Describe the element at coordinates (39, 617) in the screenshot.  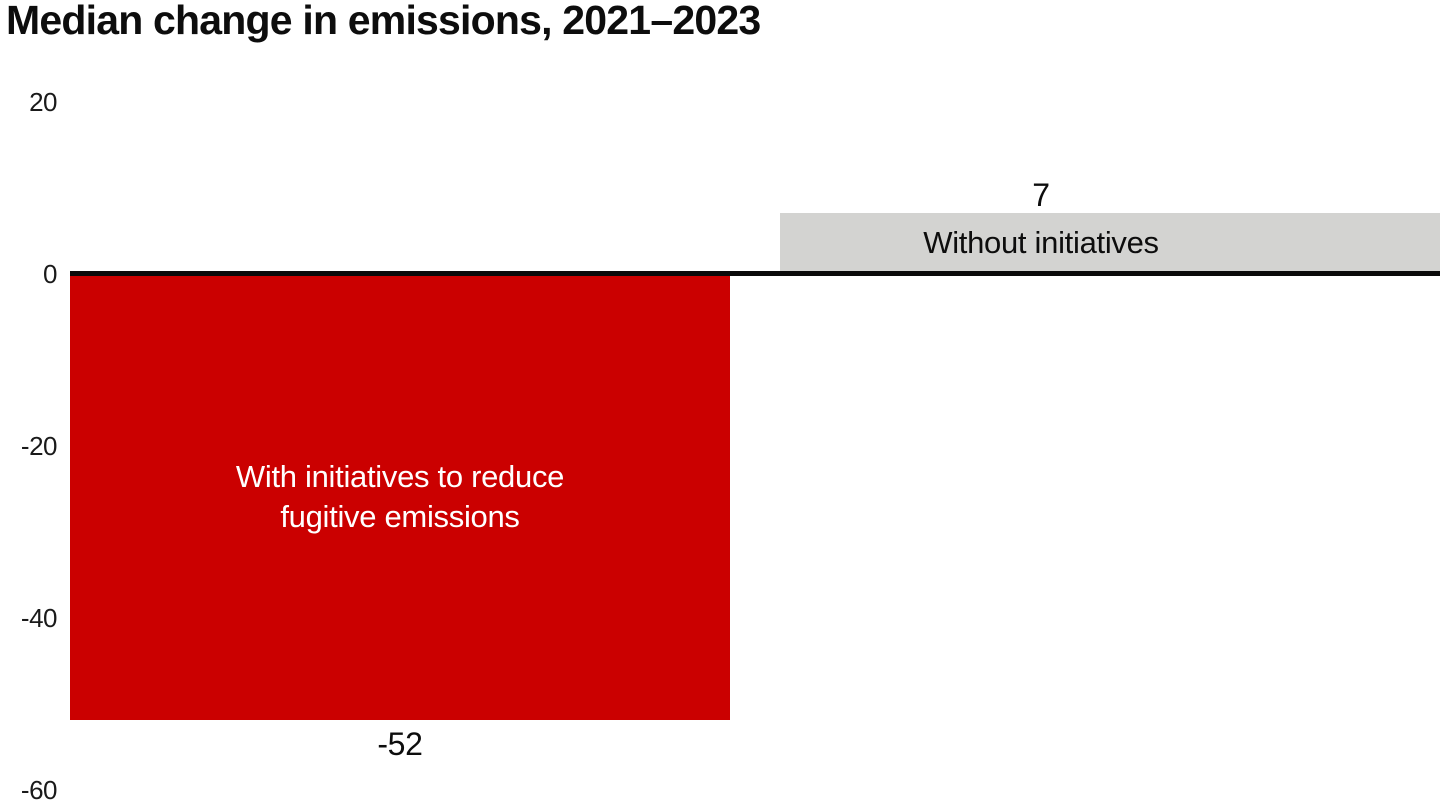
I see `y-axis-tick-label: -40` at that location.